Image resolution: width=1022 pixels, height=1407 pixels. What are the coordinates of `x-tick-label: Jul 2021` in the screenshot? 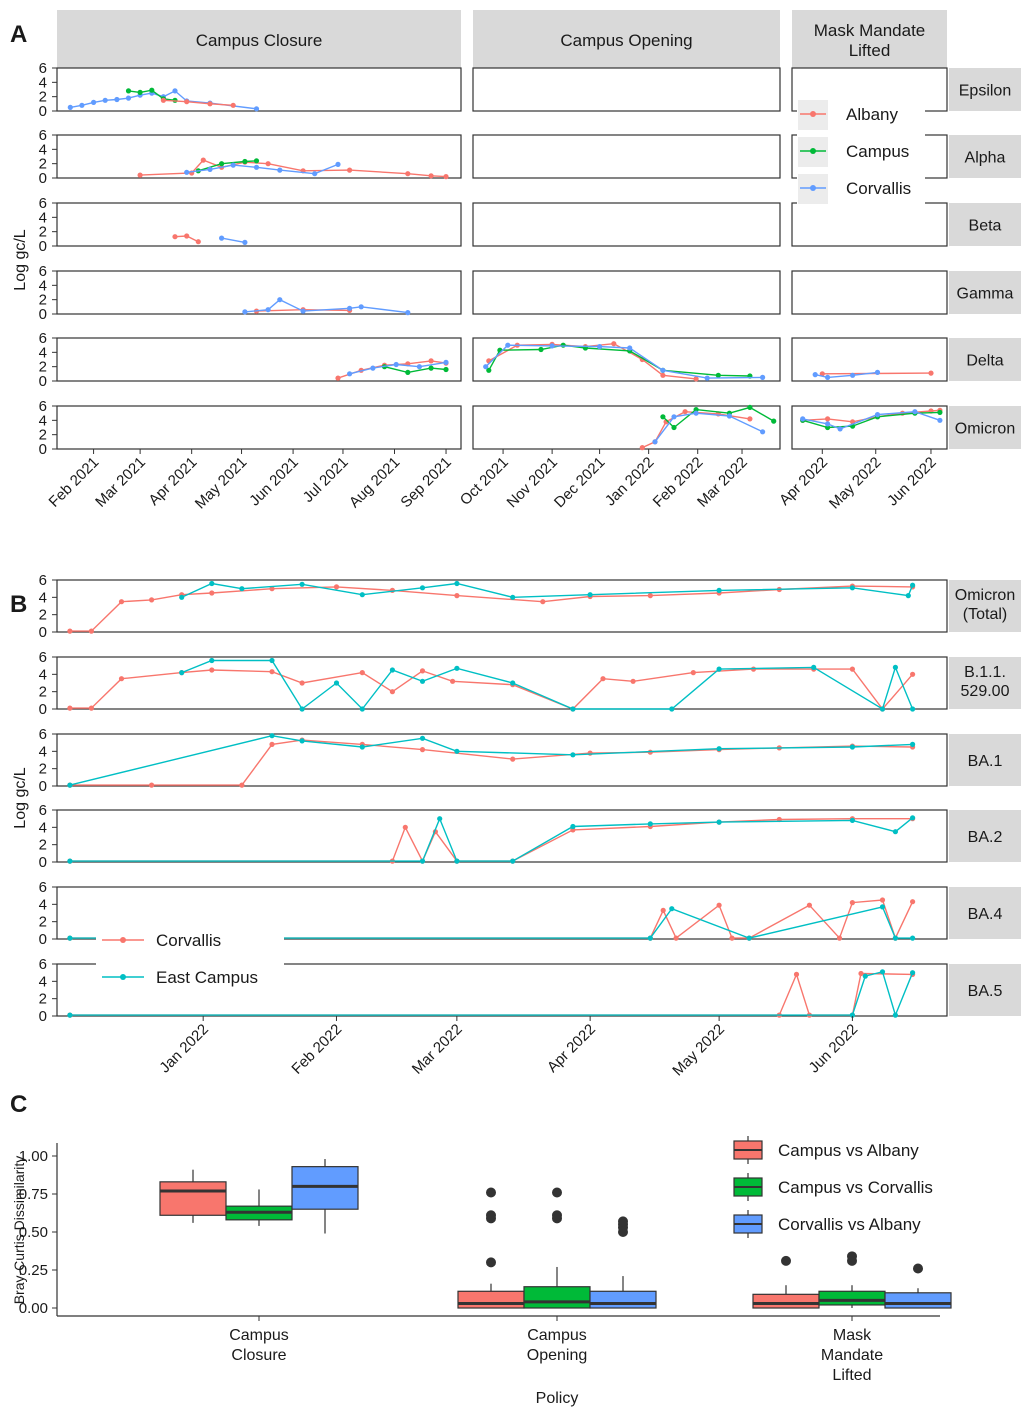 It's located at (326, 480).